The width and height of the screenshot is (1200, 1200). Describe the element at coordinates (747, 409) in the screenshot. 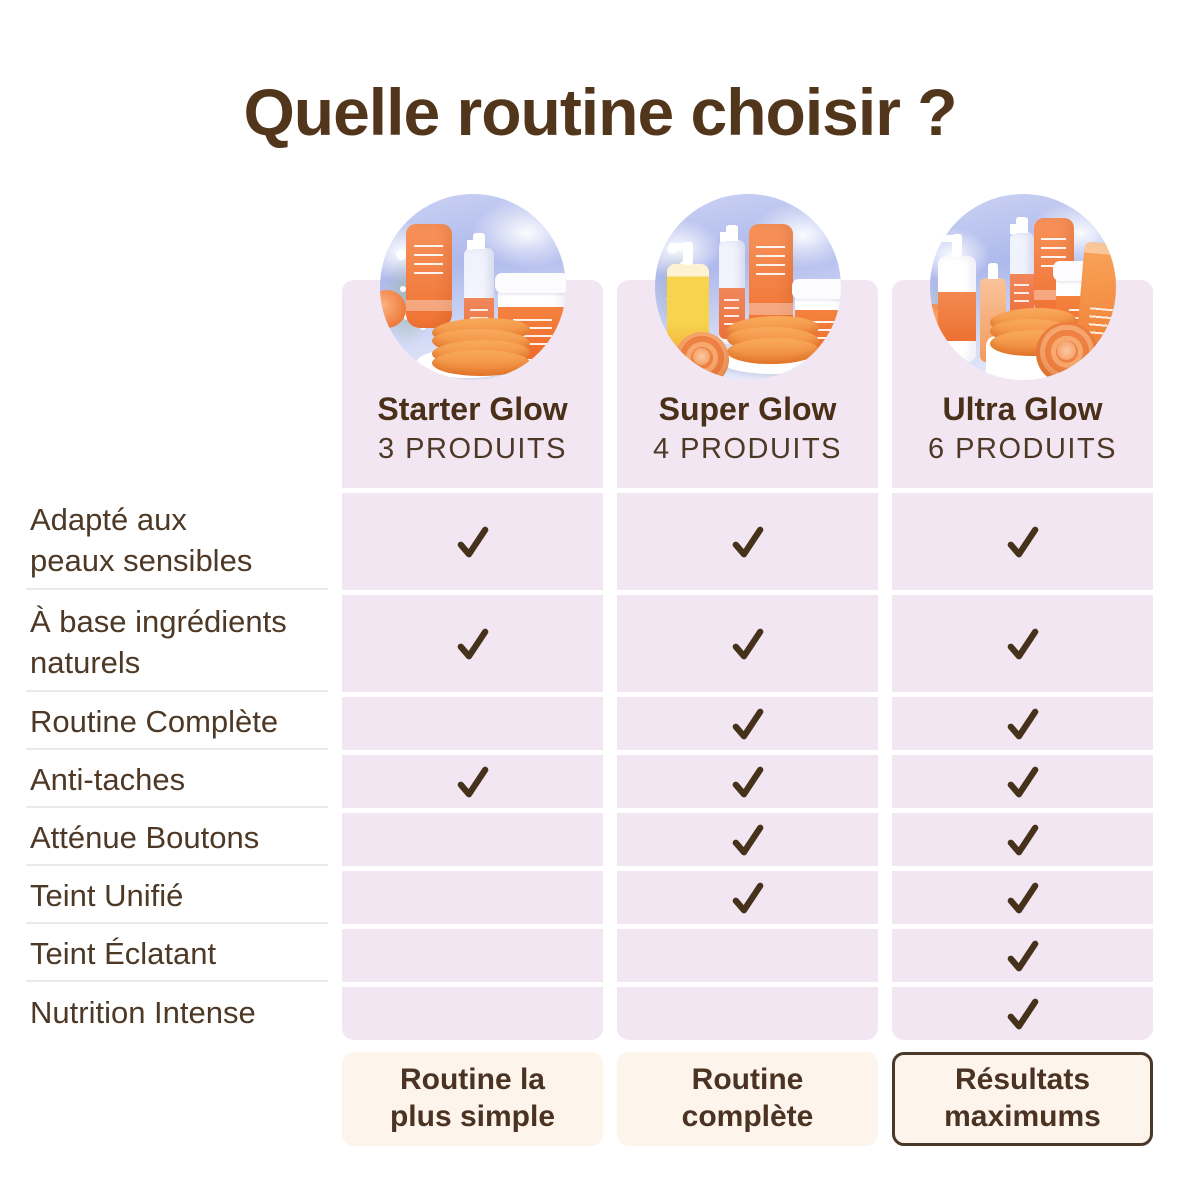

I see `plan-name: Super Glow` at that location.